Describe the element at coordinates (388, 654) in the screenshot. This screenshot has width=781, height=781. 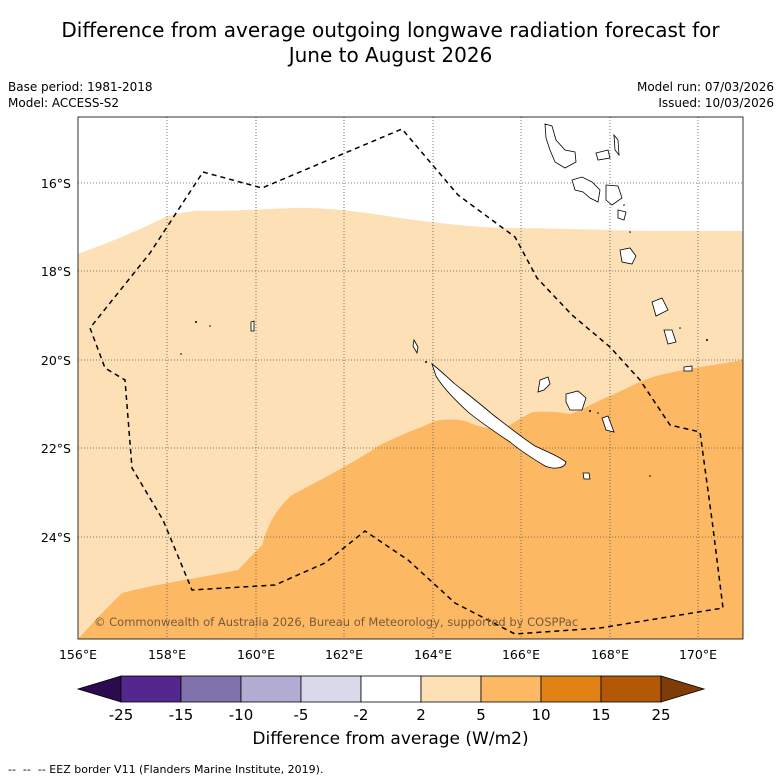
I see `longitude-labels: 156°E 158°E 160°E 162°E 164°E 166°E 168°E 170°E` at that location.